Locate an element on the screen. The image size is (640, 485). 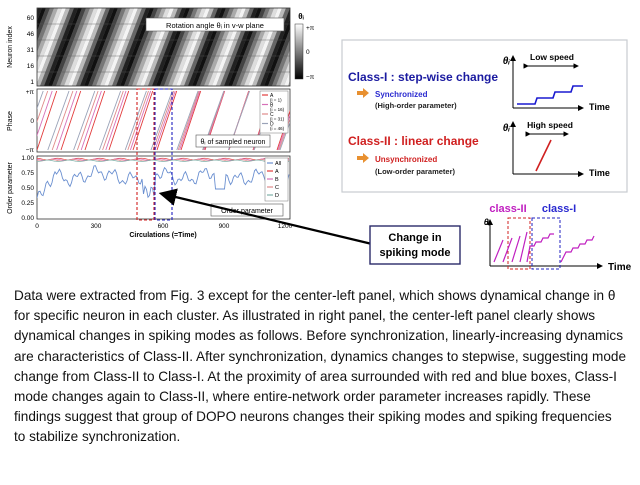
mini1-xlabel: Time is located at coordinates (599, 107).